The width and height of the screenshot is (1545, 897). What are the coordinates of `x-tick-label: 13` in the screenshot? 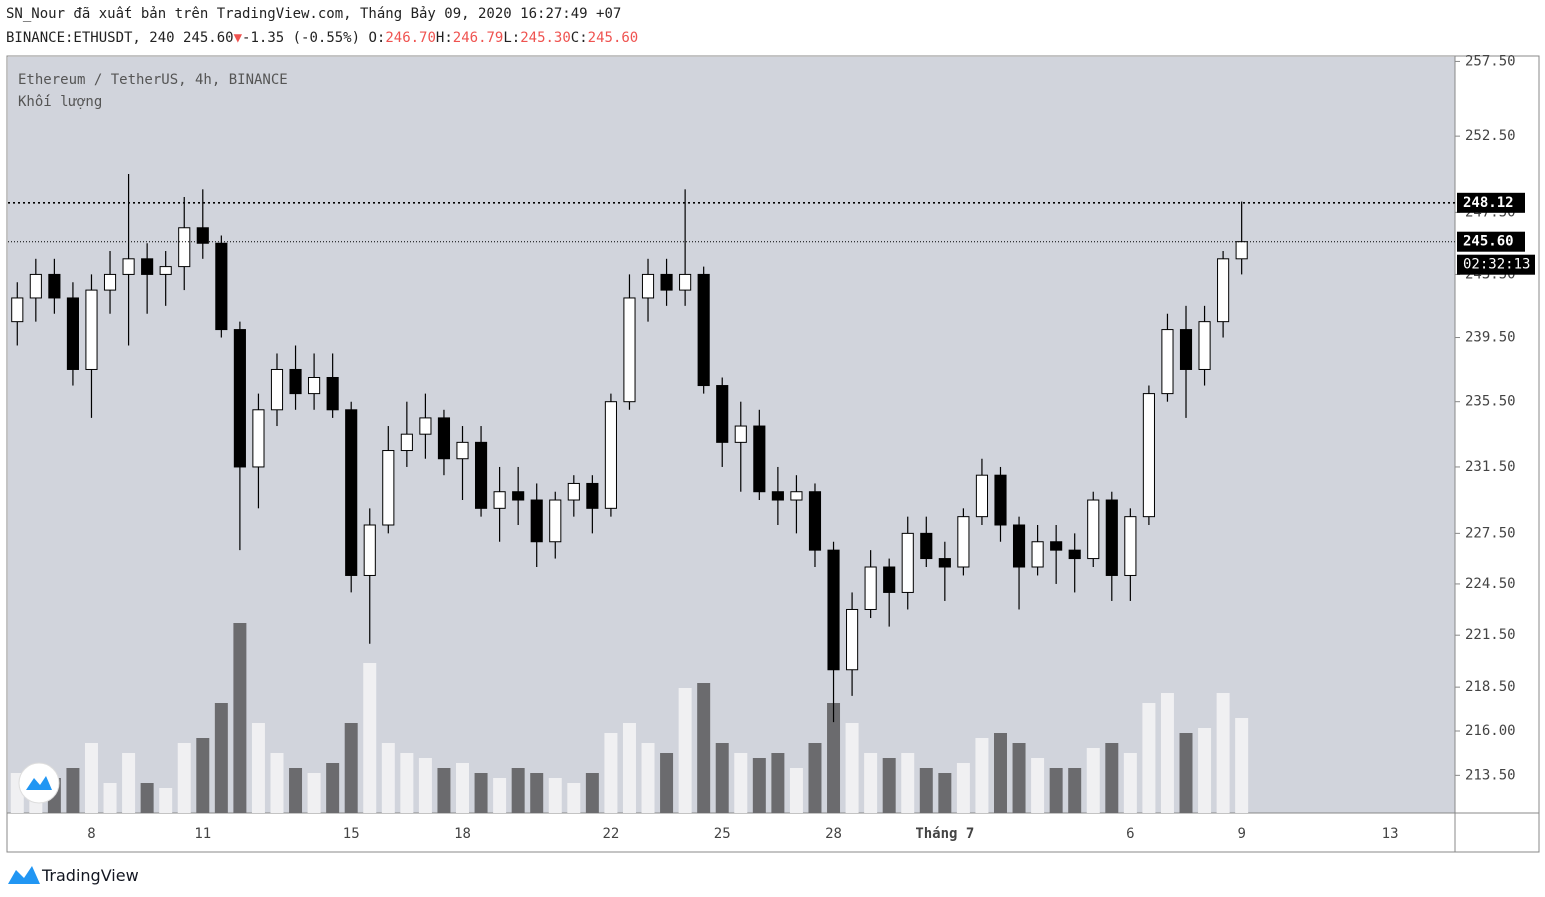 It's located at (1390, 834).